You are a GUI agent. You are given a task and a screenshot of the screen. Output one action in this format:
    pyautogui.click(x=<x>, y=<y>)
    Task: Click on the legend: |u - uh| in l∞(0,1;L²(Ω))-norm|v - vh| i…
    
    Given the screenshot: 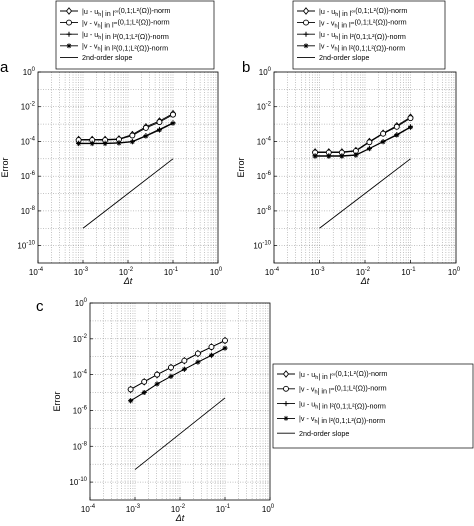 What is the action you would take?
    pyautogui.click(x=135, y=35)
    